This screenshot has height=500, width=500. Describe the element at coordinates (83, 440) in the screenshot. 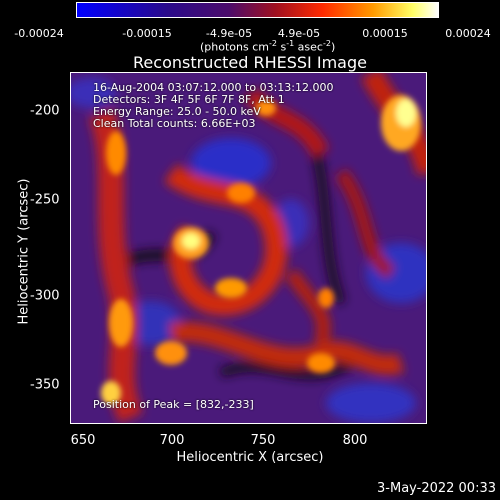

I see `x-tick-label: 650` at that location.